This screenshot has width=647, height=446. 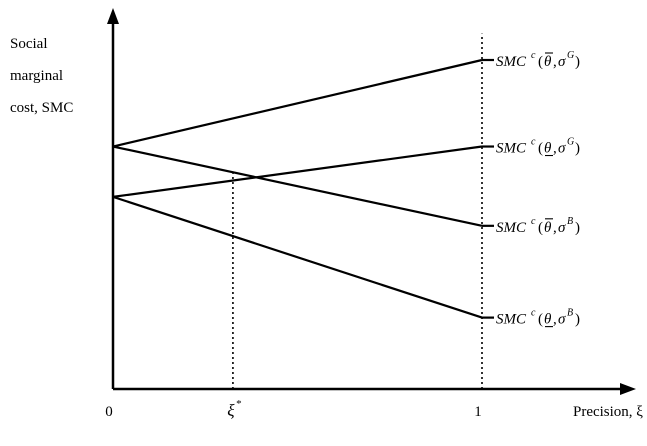 What do you see at coordinates (41, 108) in the screenshot?
I see `y-axis-label-line-3: cost, SMC` at bounding box center [41, 108].